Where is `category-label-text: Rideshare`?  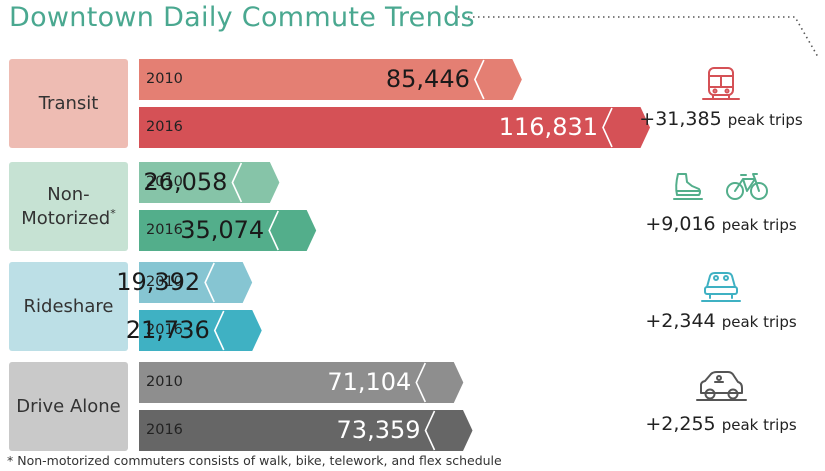
category-label-text: Rideshare is located at coordinates (69, 306).